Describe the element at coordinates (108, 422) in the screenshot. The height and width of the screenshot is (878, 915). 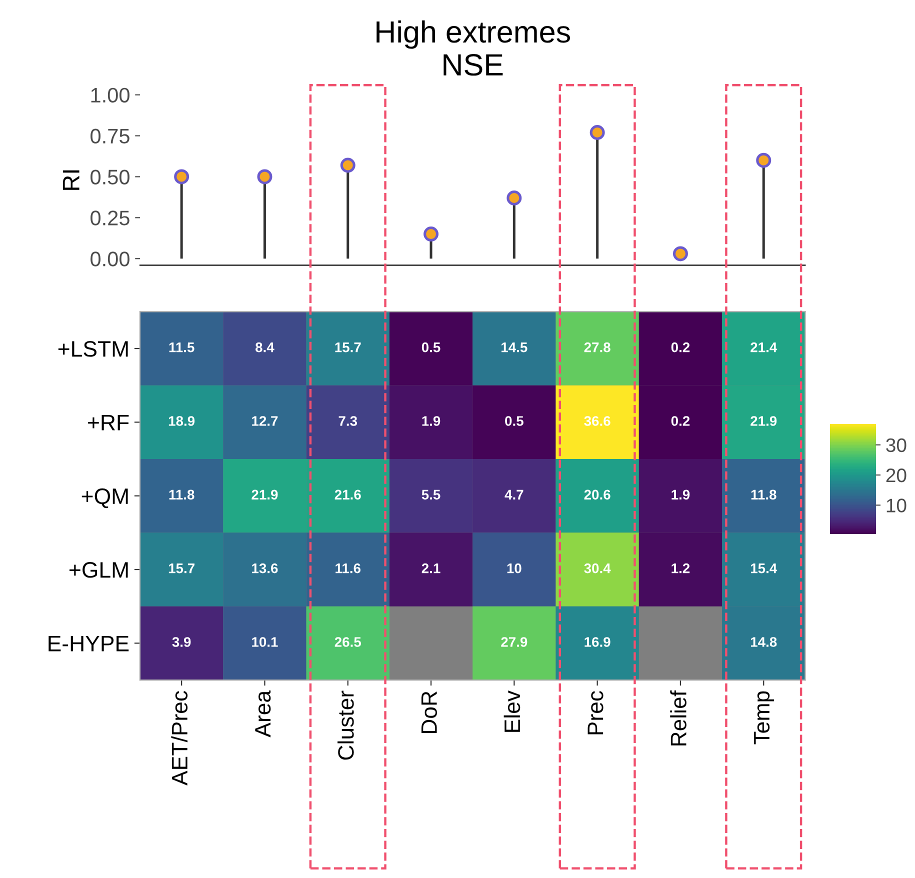
I see `y-tick-label: +RF` at that location.